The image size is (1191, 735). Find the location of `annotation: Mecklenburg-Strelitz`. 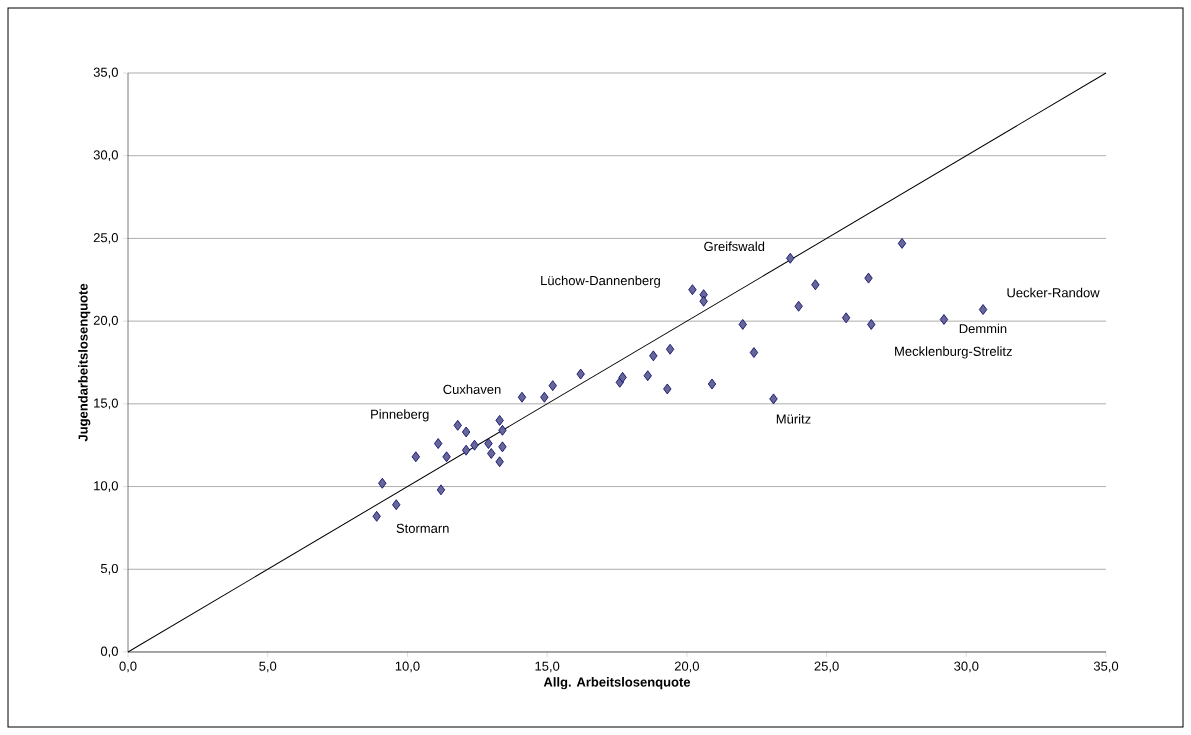

annotation: Mecklenburg-Strelitz is located at coordinates (953, 352).